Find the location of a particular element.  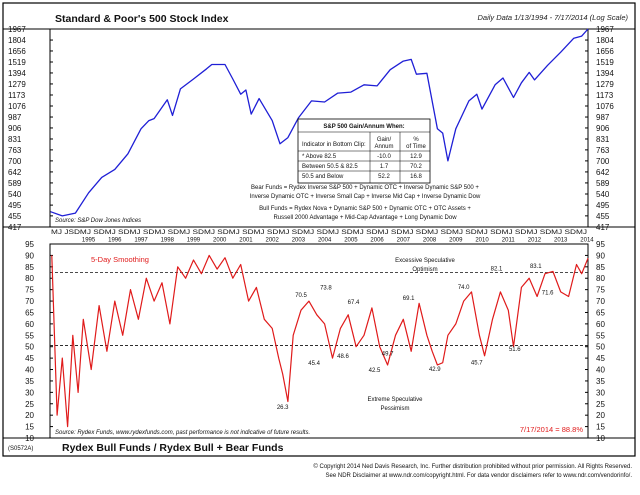

lower-y-tick-left: 90 is located at coordinates (29, 255).